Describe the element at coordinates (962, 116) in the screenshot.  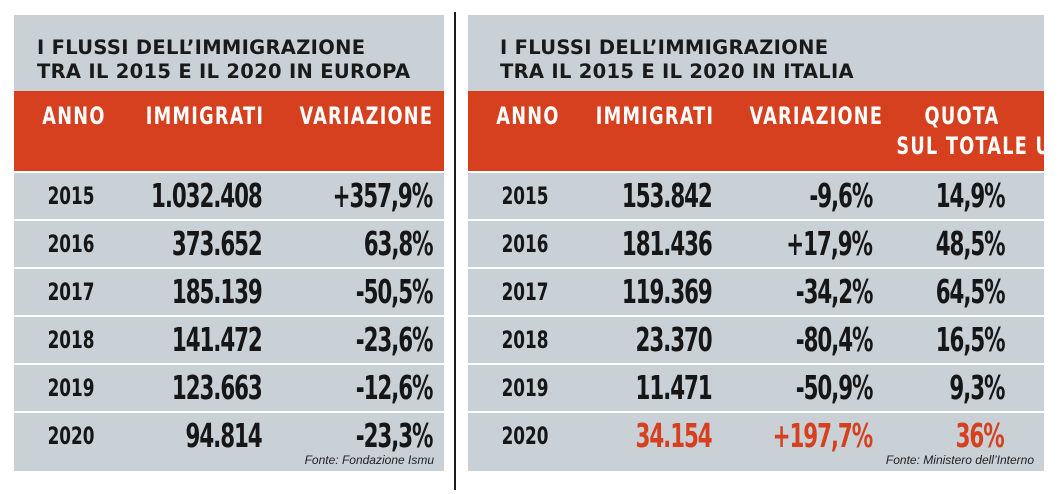
I see `header-quota-line1: QUOTA` at that location.